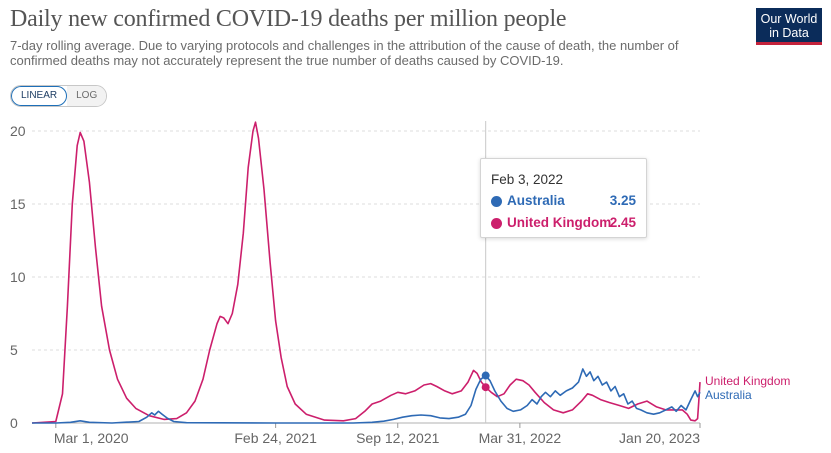 This screenshot has height=453, width=831. What do you see at coordinates (14, 350) in the screenshot?
I see `y-tick-label: 5` at bounding box center [14, 350].